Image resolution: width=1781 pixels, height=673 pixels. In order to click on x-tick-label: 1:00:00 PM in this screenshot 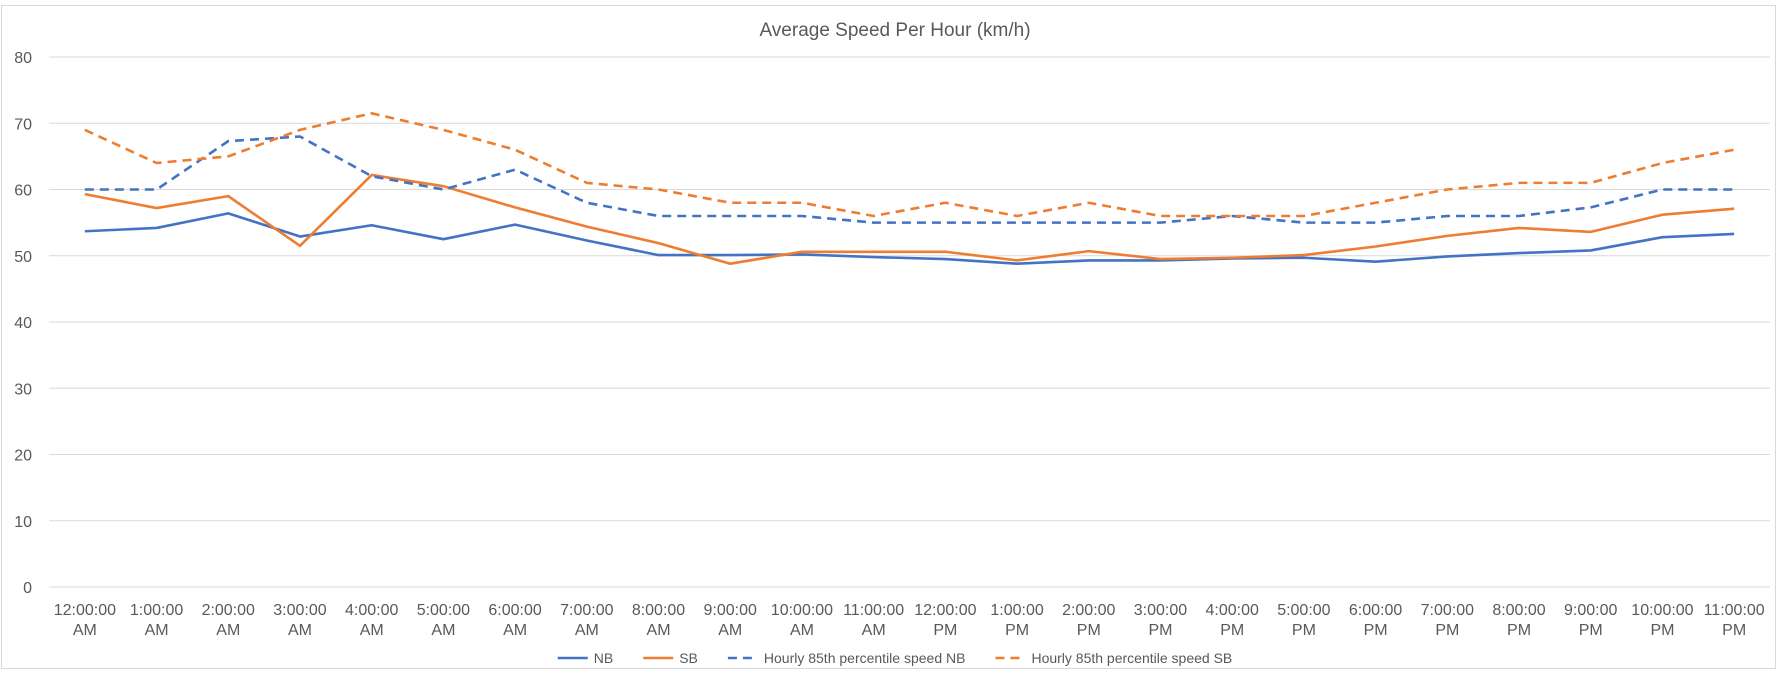, I will do `click(1016, 620)`.